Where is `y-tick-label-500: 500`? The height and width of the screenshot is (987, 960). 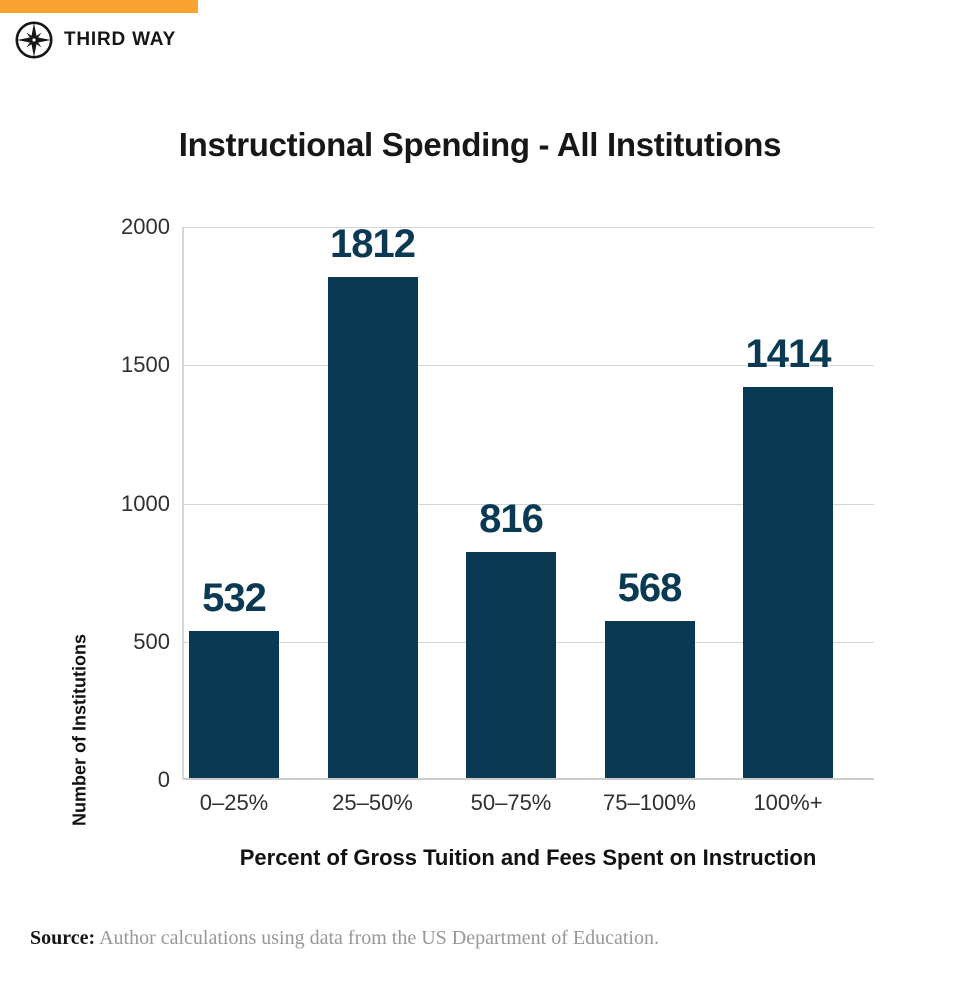 y-tick-label-500: 500 is located at coordinates (151, 641).